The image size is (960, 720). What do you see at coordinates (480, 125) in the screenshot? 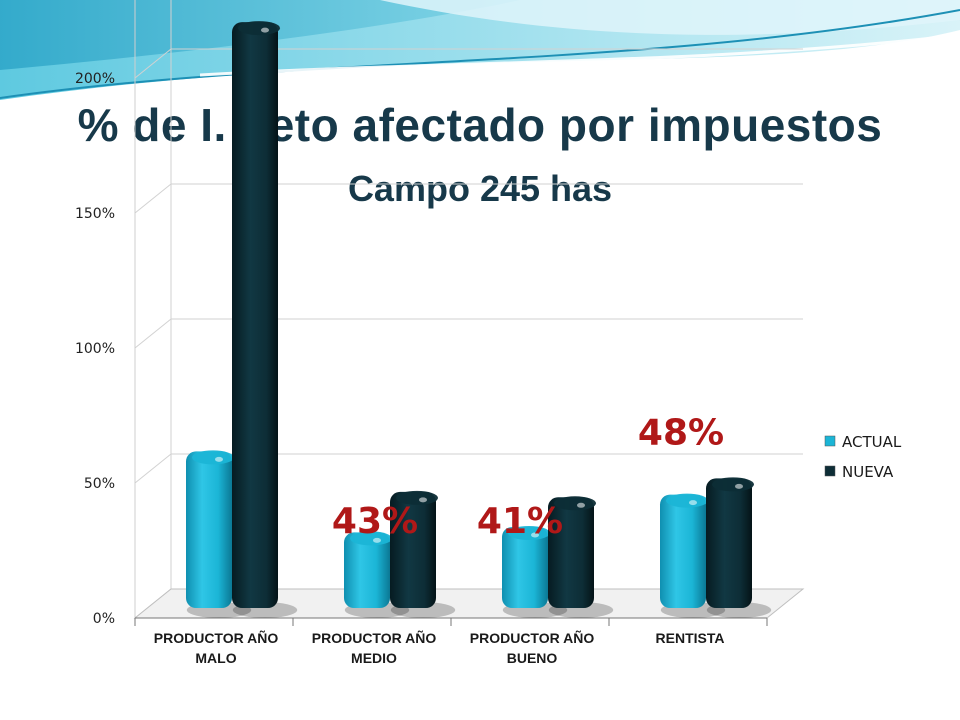
I see `slide-title: % de I. neto afectado por impuestos` at bounding box center [480, 125].